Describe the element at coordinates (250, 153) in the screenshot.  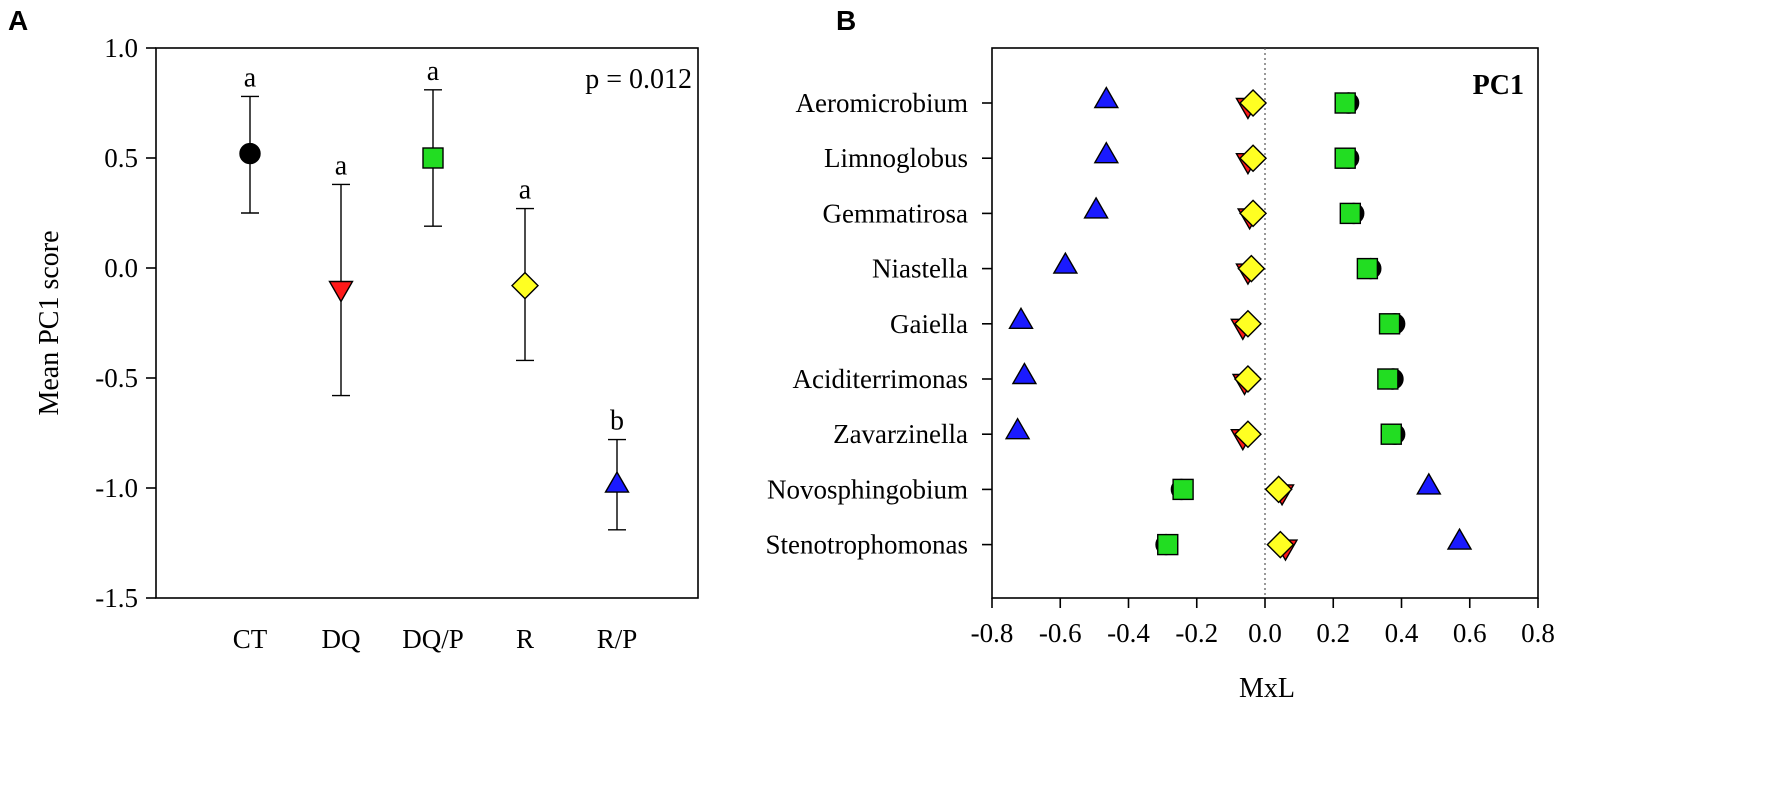
I see `data-point-ct` at that location.